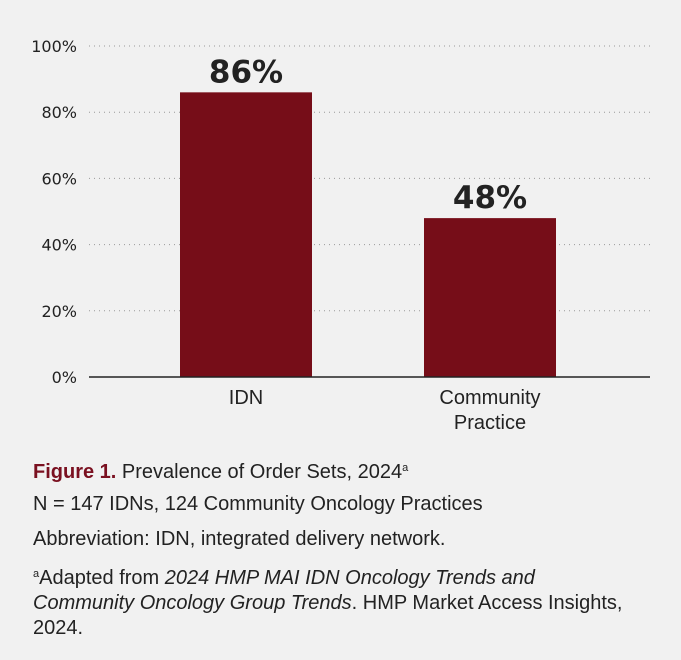  Describe the element at coordinates (489, 398) in the screenshot. I see `x-tick-label: Community` at that location.